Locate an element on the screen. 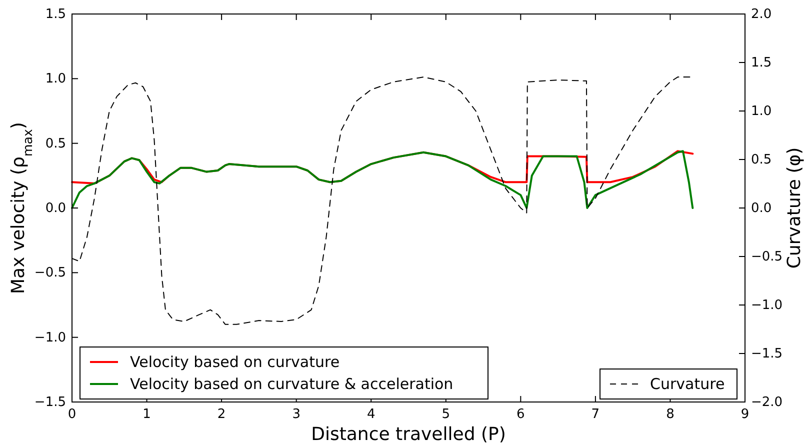 The width and height of the screenshot is (810, 448). y2-tick-label: 1.5 is located at coordinates (761, 63).